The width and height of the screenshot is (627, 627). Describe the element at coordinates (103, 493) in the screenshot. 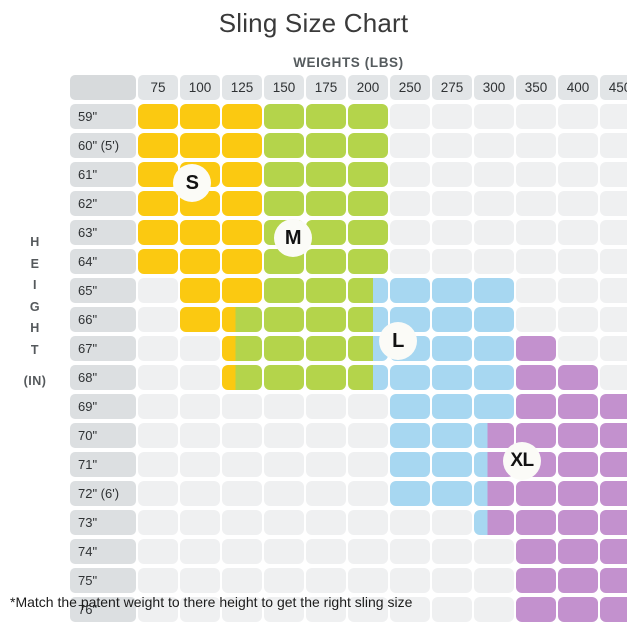

I see `row-header-height: 72" (6')` at that location.